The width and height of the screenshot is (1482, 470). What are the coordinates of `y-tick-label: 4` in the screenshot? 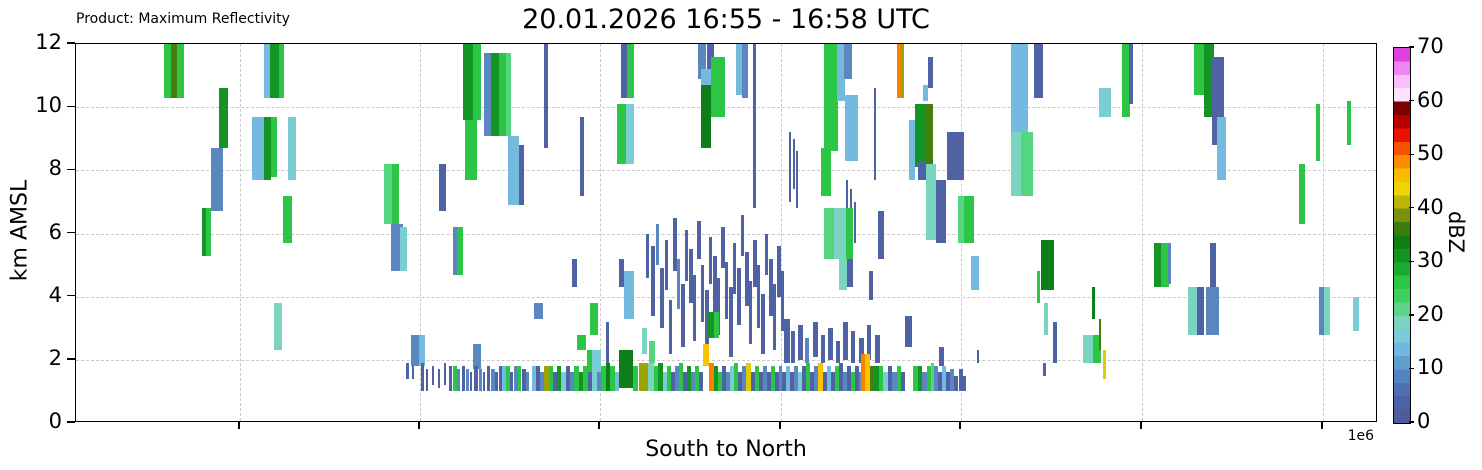 It's located at (55, 294).